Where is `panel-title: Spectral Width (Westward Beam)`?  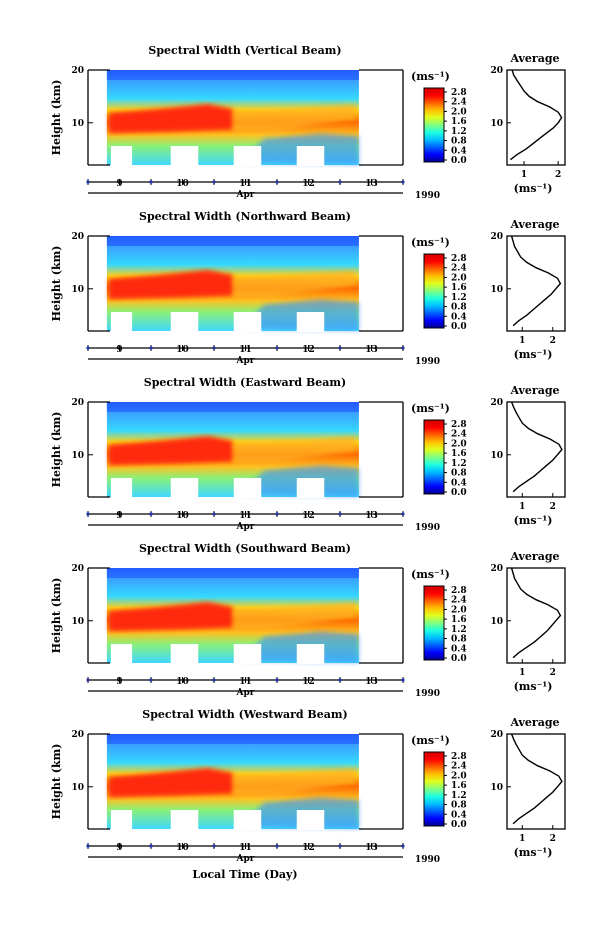 panel-title: Spectral Width (Westward Beam) is located at coordinates (244, 714).